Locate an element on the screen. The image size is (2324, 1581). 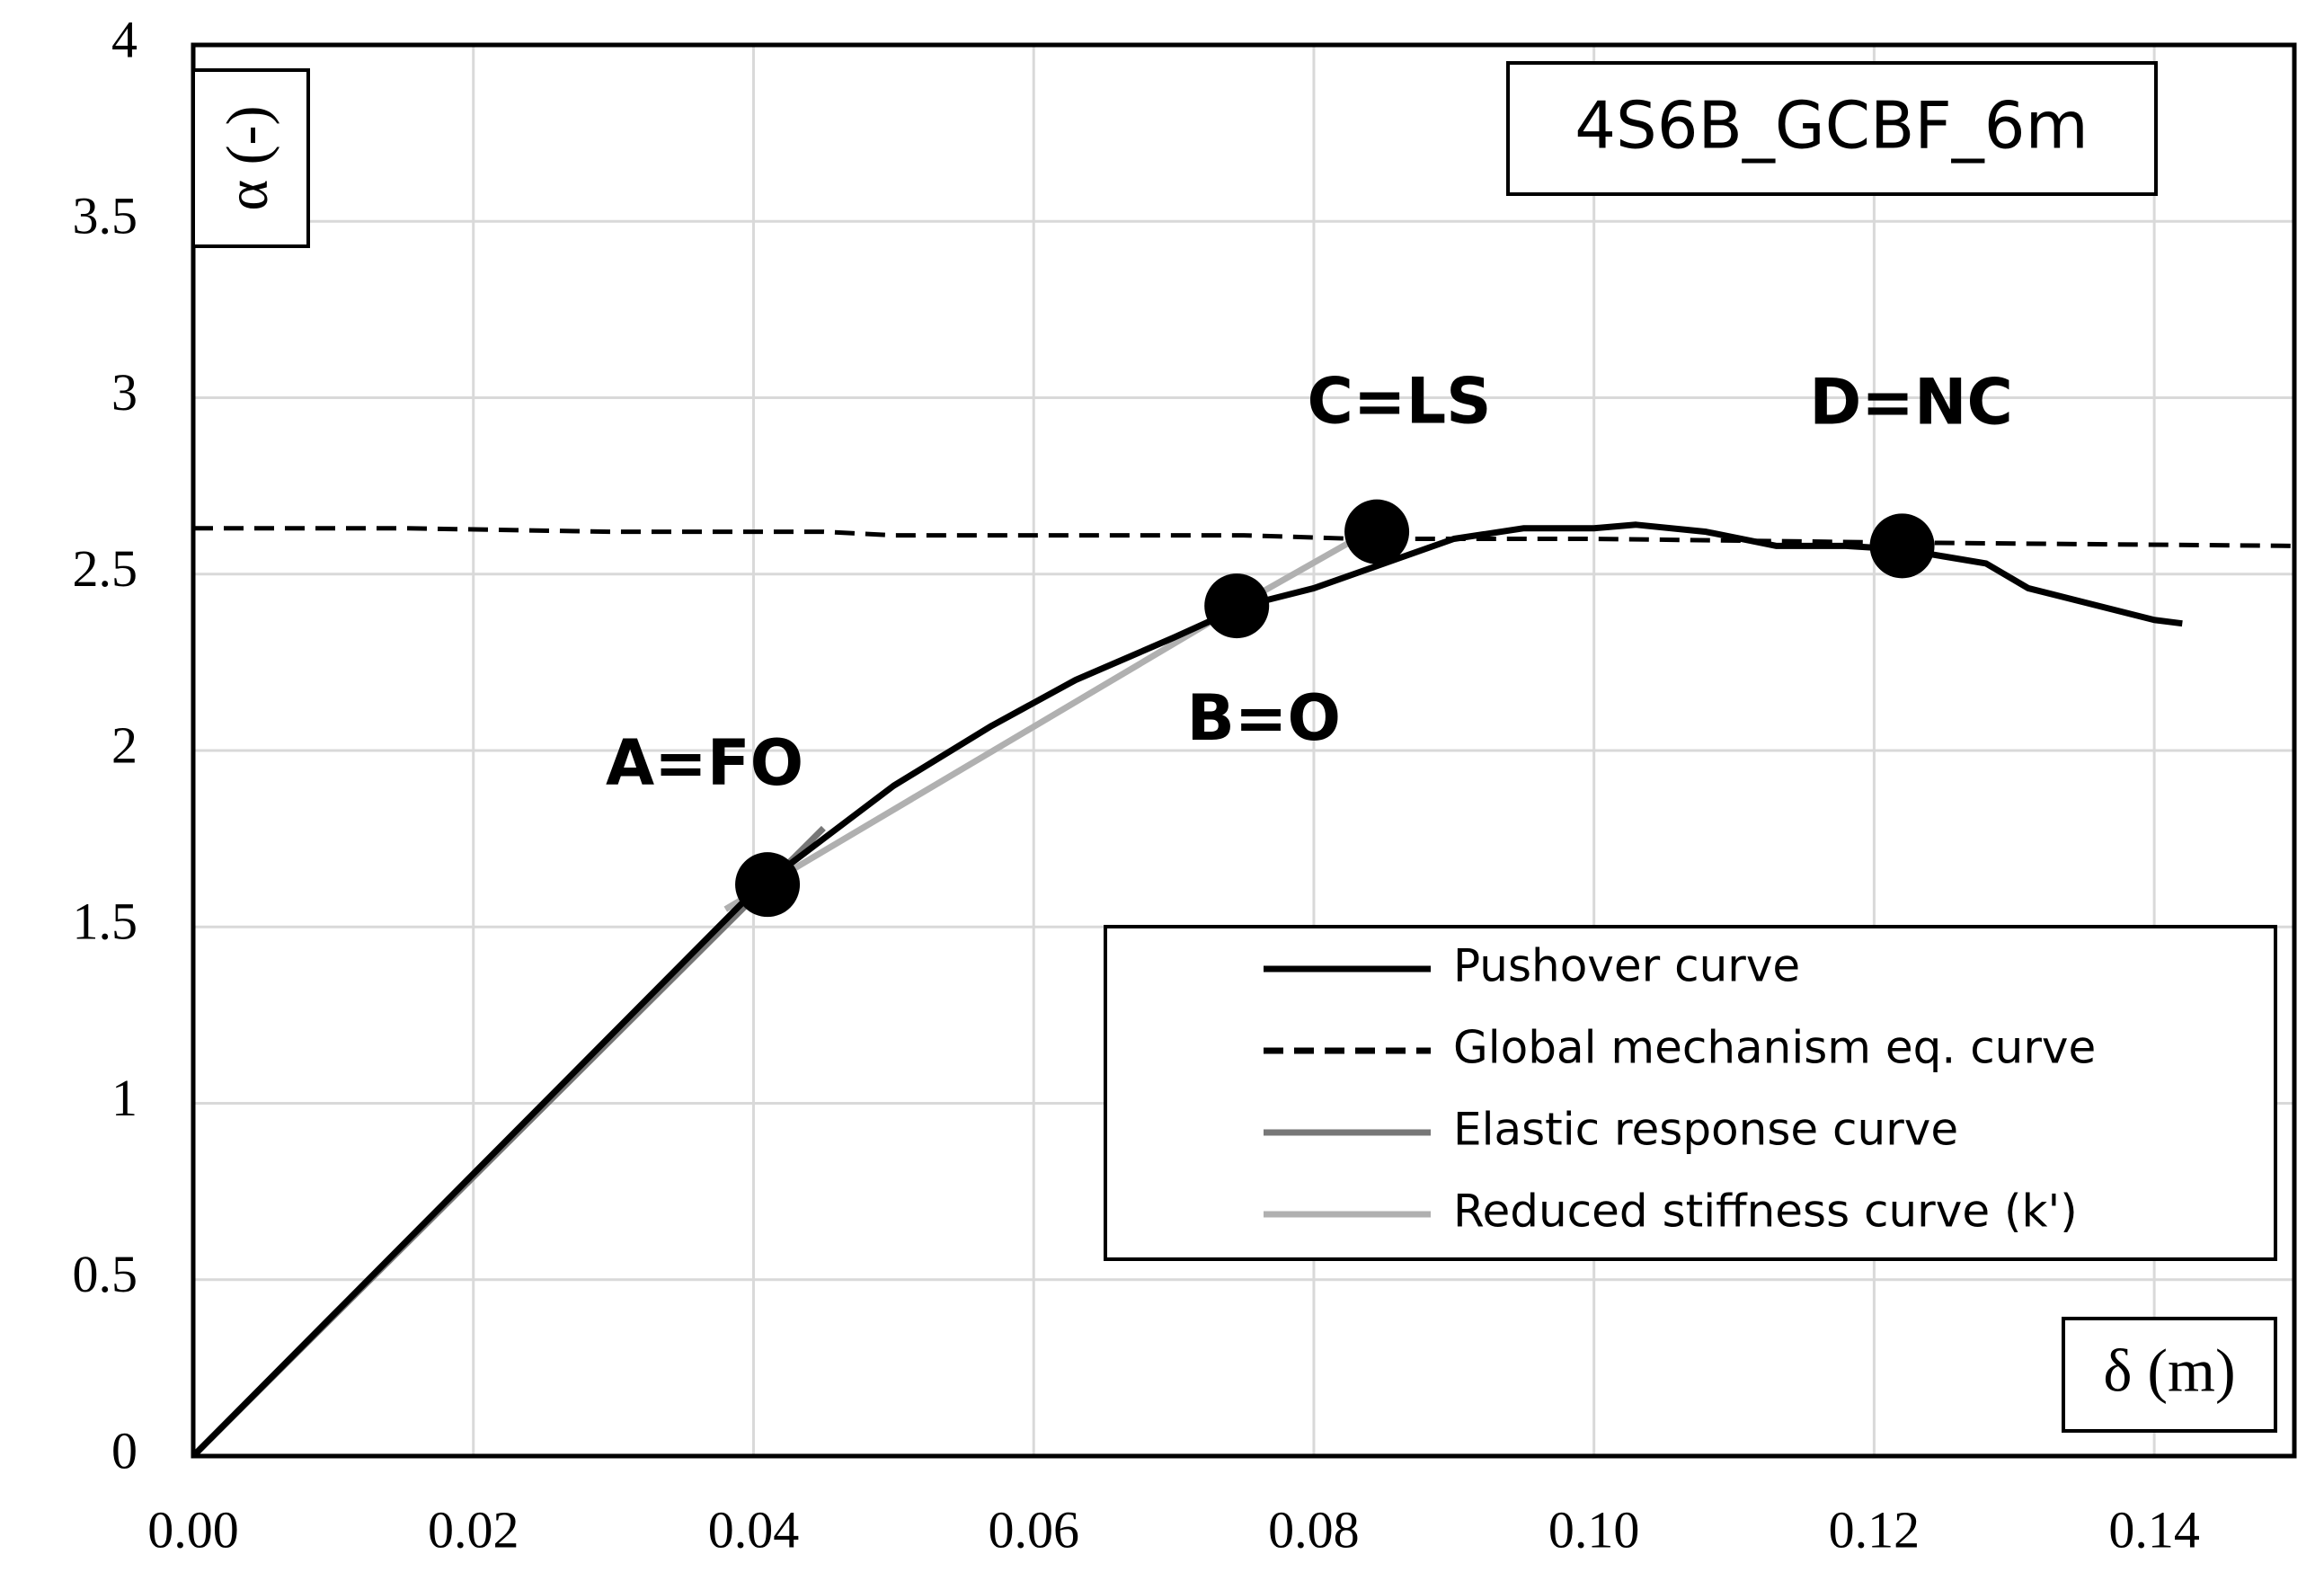
y-tick-label: 1.5 is located at coordinates (105, 922).